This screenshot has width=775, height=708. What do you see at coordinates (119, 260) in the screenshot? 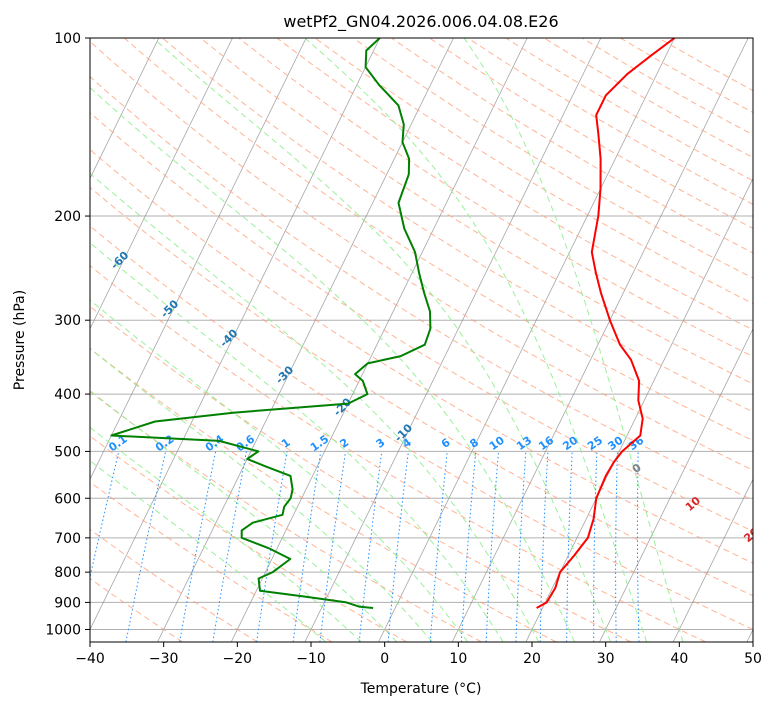
I see `moist-adiabat-label: -60` at bounding box center [119, 260].